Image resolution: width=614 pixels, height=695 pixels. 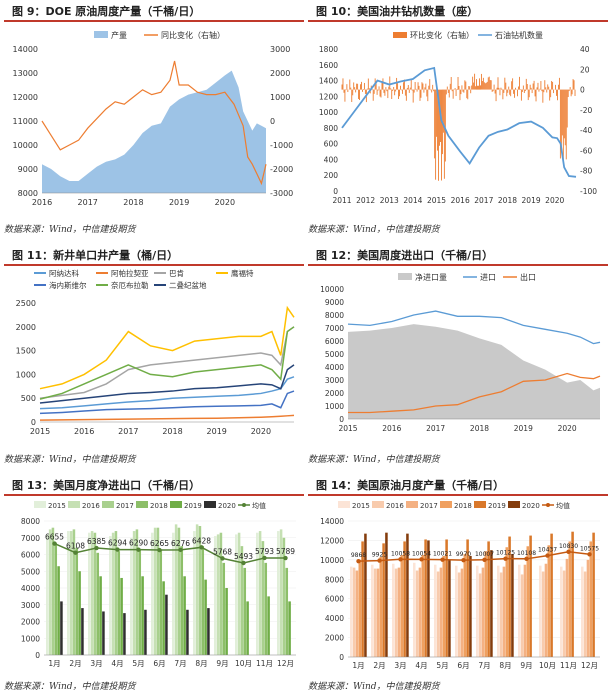 What do you see at coordinates (30, 605) in the screenshot?
I see `y-tick-label: 3000` at bounding box center [30, 605].